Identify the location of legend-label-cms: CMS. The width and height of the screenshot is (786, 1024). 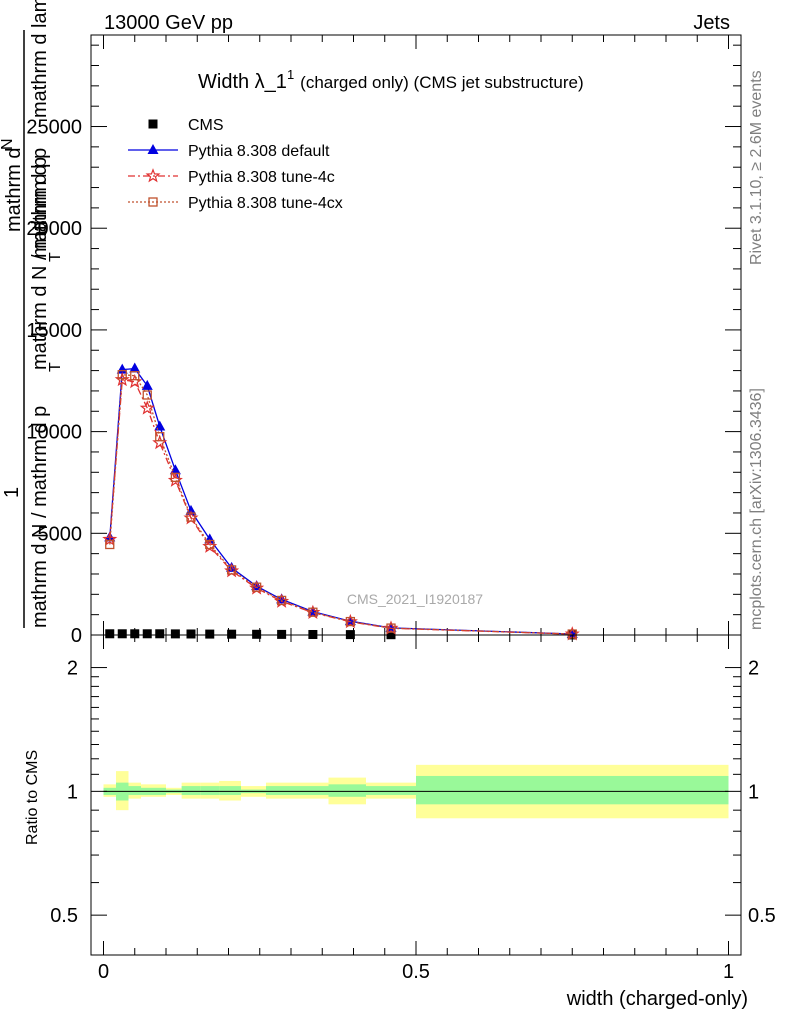
(206, 125).